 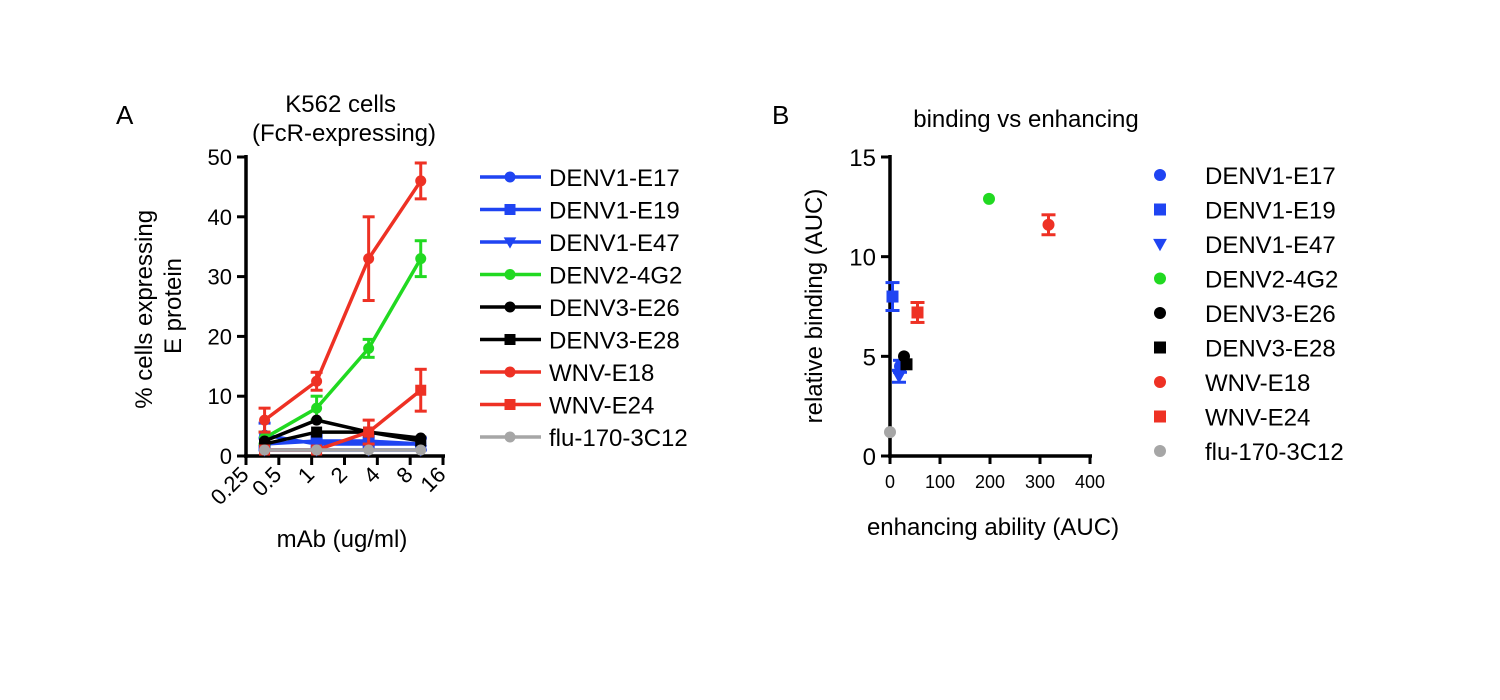 I want to click on panel-a-y-tick-label: 10, so click(x=220, y=396).